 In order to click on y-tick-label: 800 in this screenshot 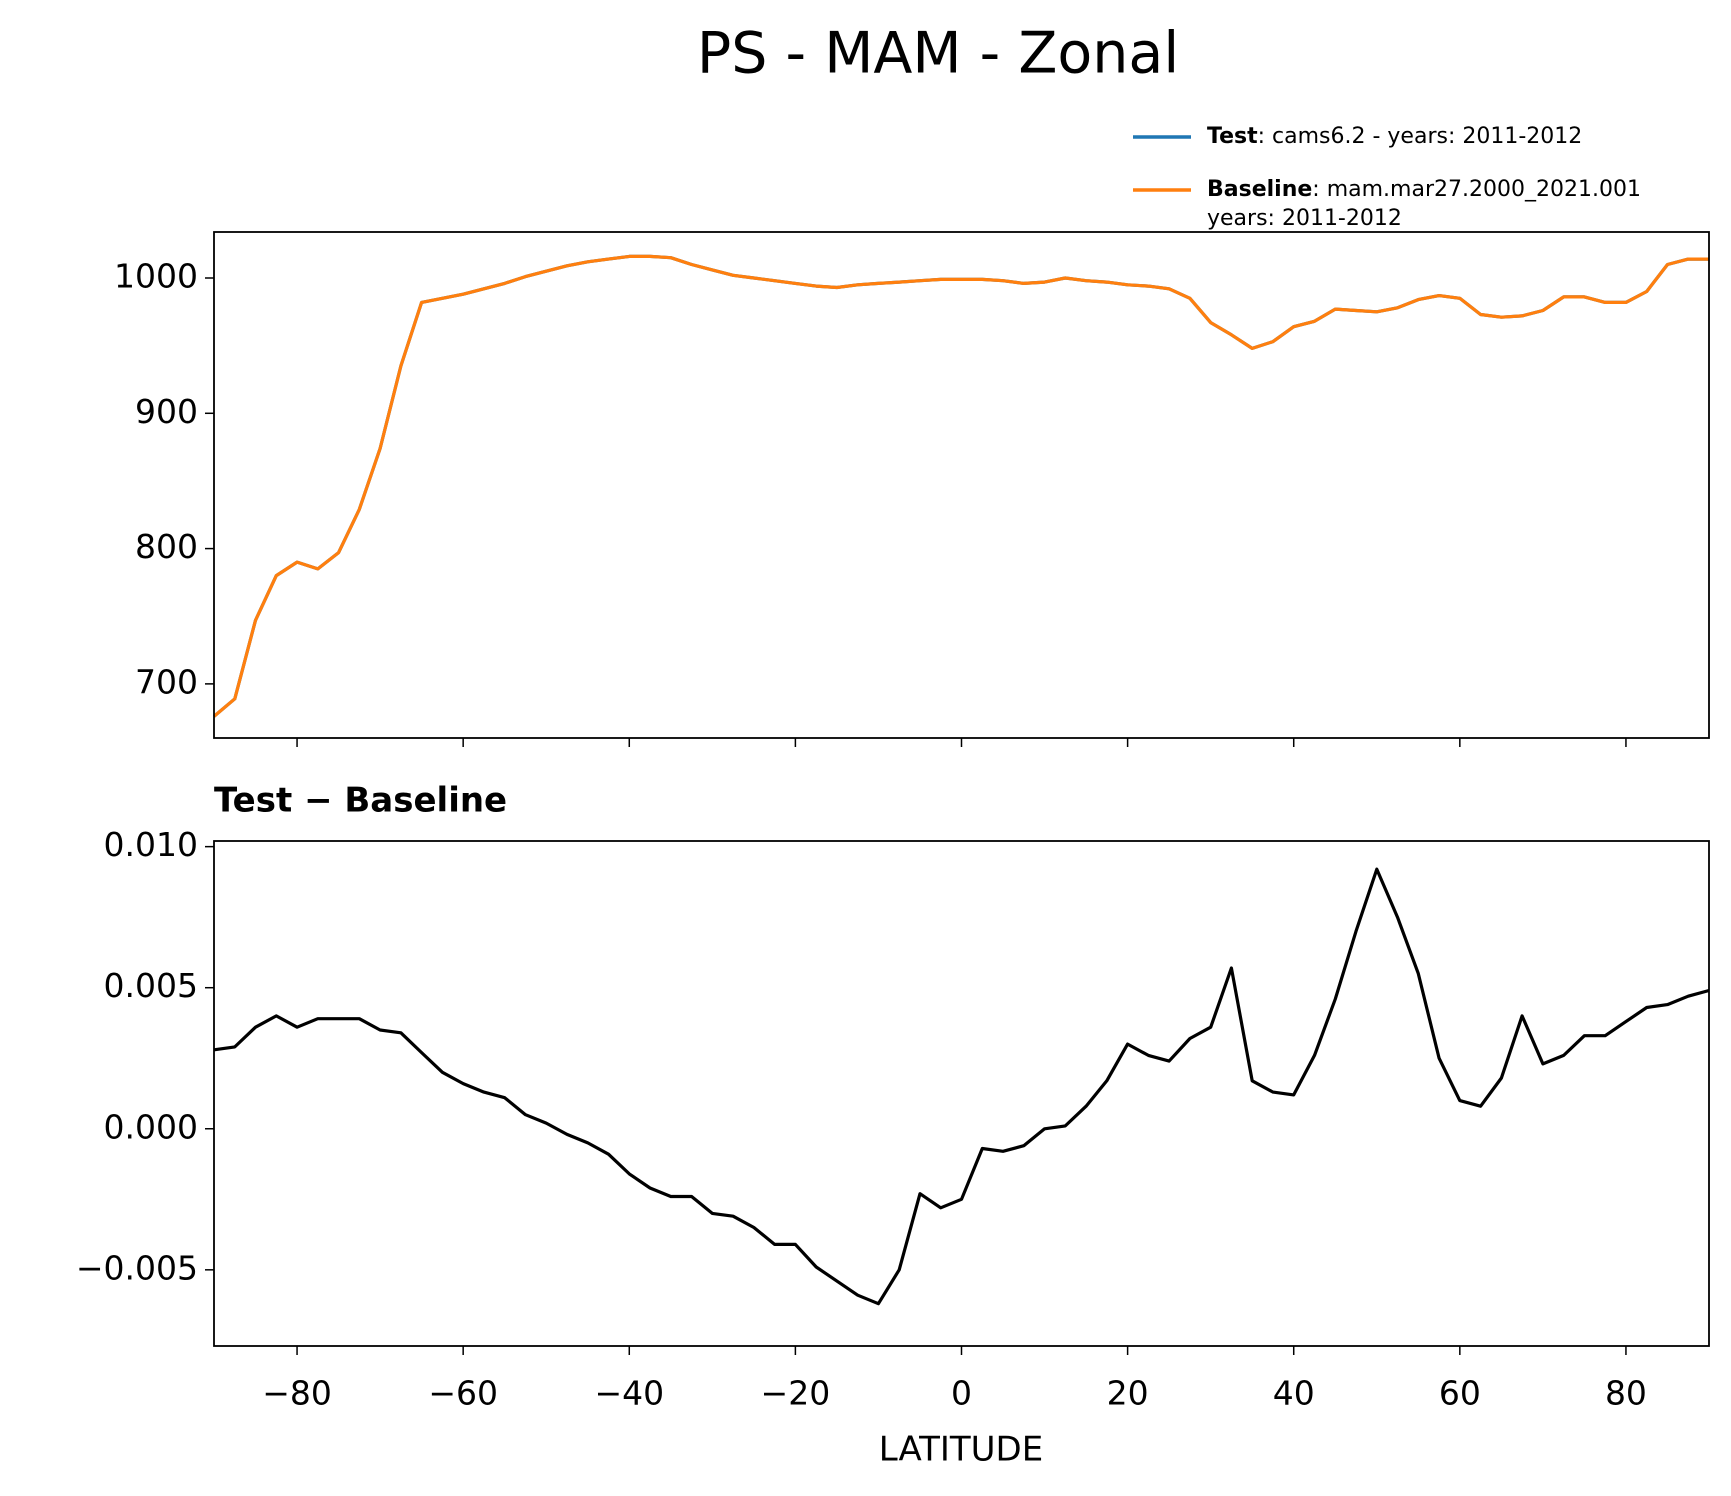, I will do `click(166, 546)`.